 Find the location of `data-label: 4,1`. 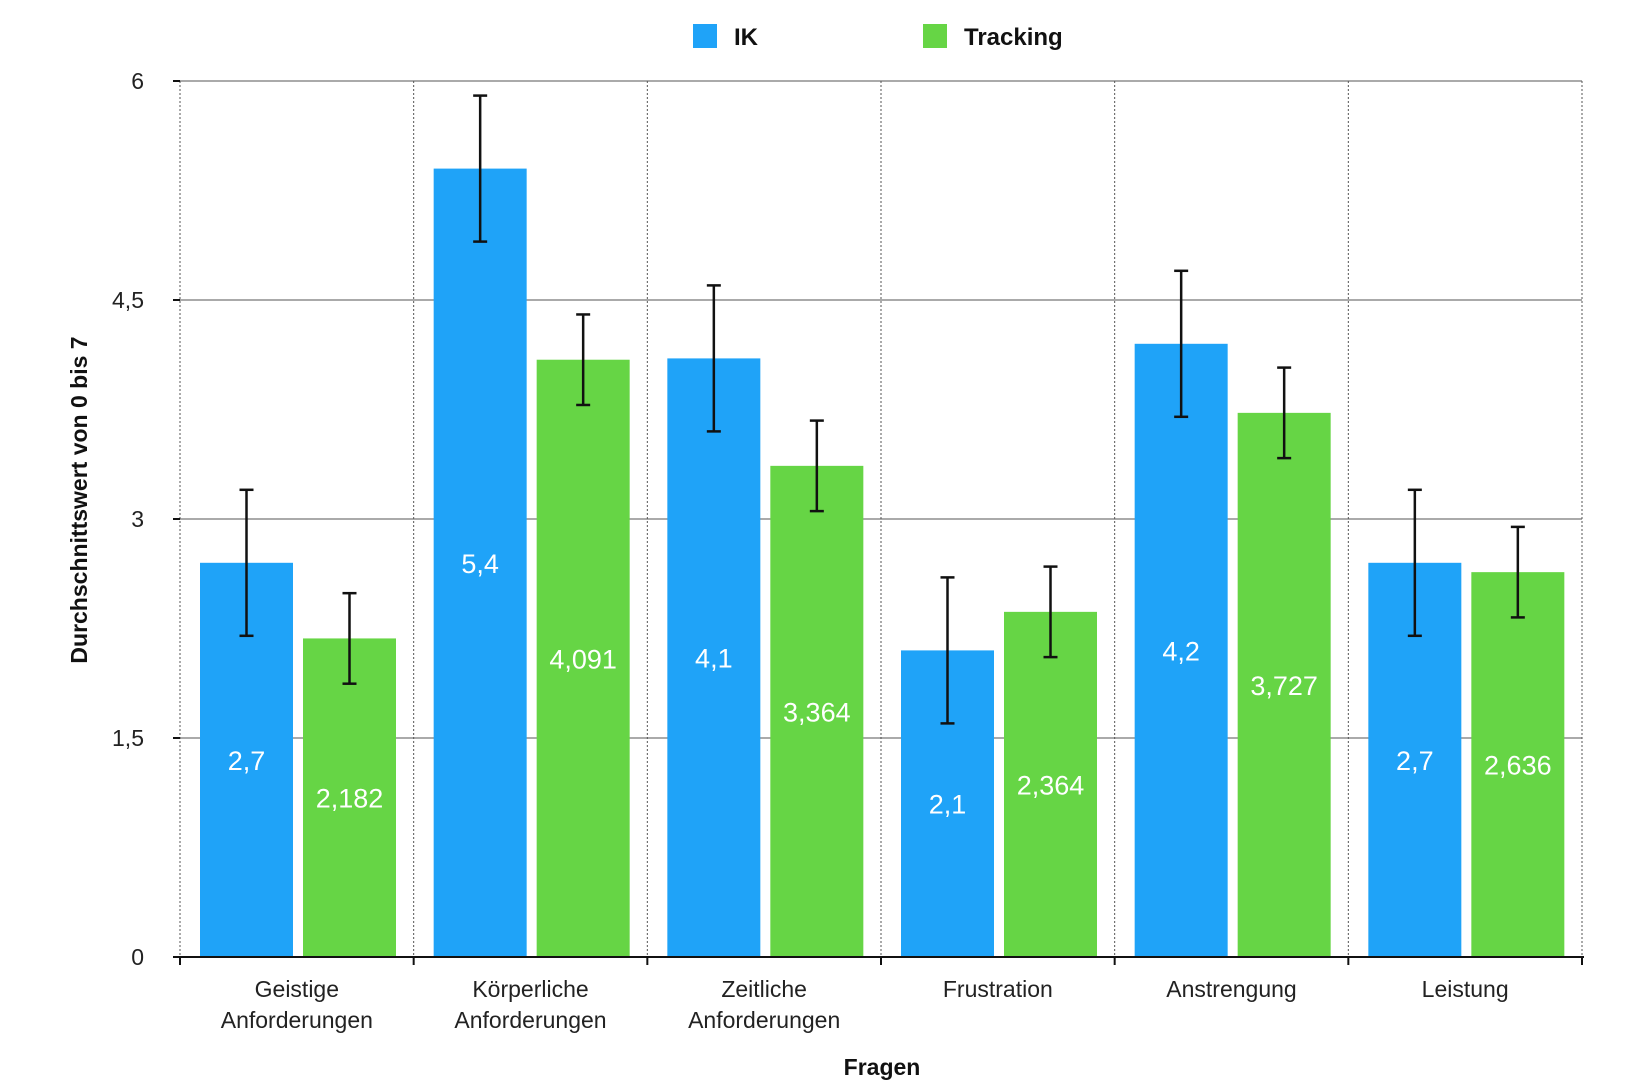

data-label: 4,1 is located at coordinates (714, 659).